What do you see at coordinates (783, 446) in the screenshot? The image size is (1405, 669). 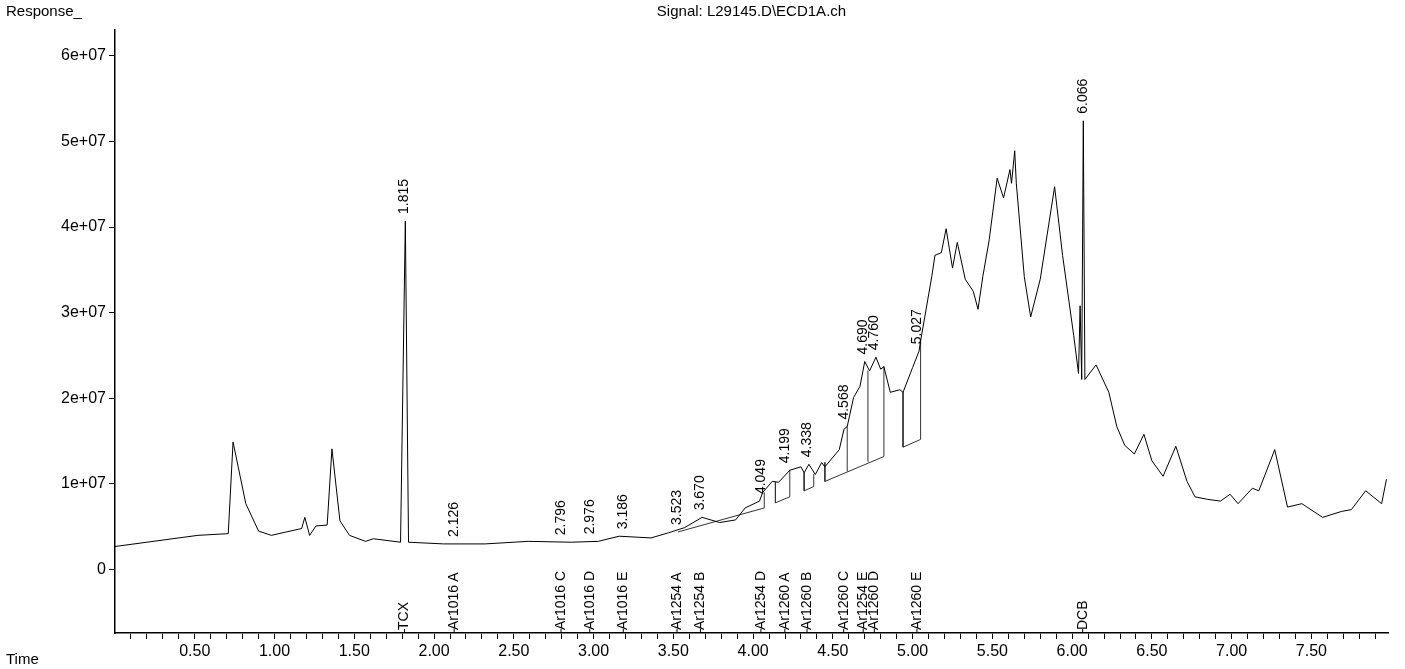 I see `annotation: 4.199` at bounding box center [783, 446].